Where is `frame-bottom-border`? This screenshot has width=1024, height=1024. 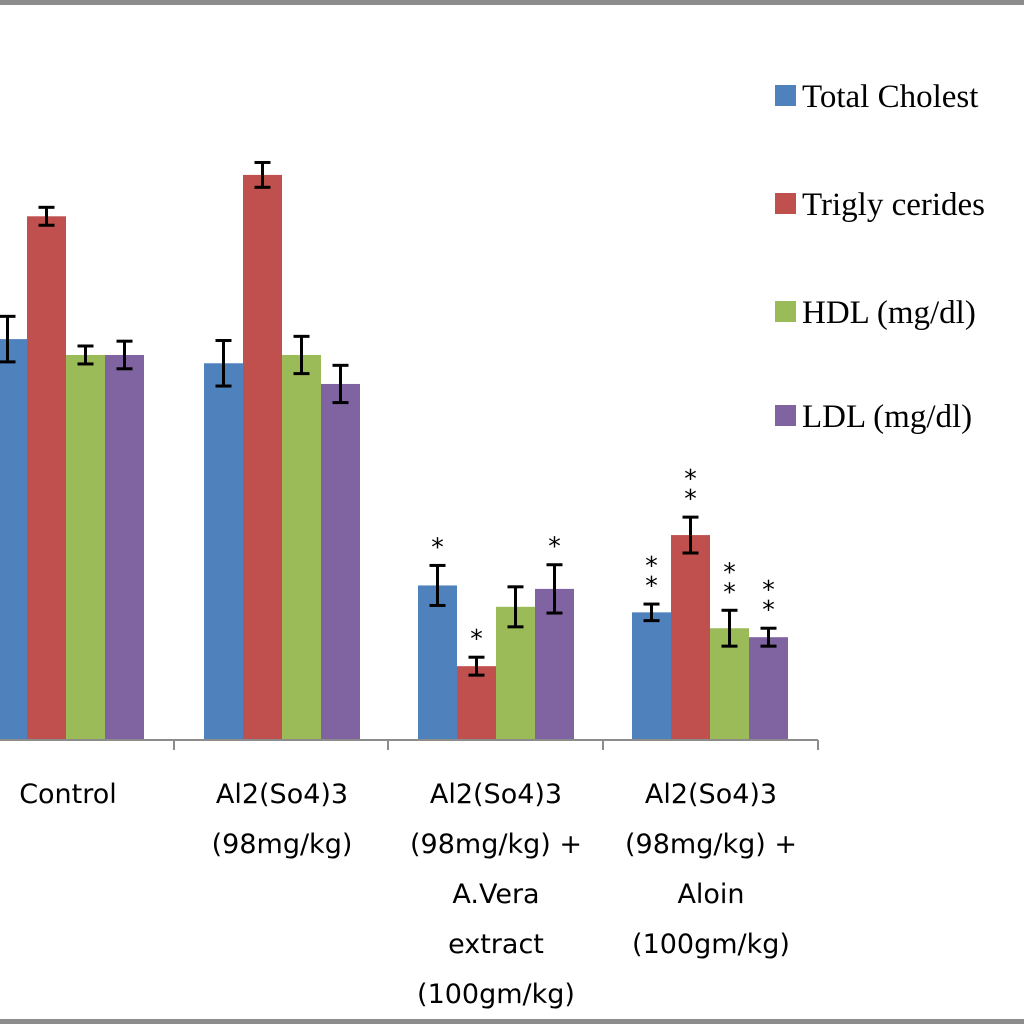 frame-bottom-border is located at coordinates (512, 1021).